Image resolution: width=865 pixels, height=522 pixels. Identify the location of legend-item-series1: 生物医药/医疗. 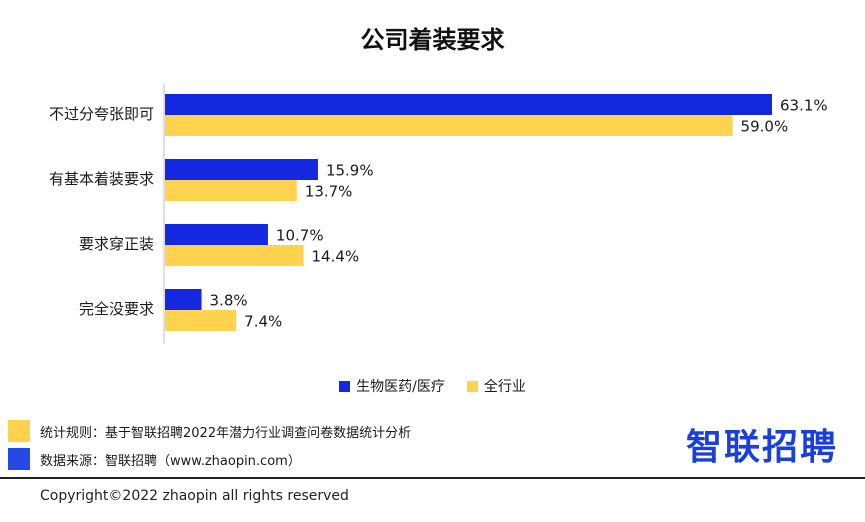
(392, 386).